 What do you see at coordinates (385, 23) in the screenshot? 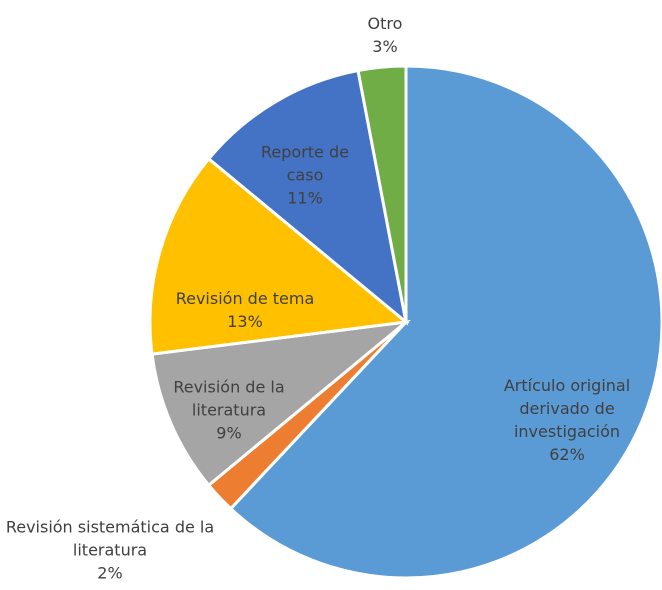
I see `category-label: Otro` at bounding box center [385, 23].